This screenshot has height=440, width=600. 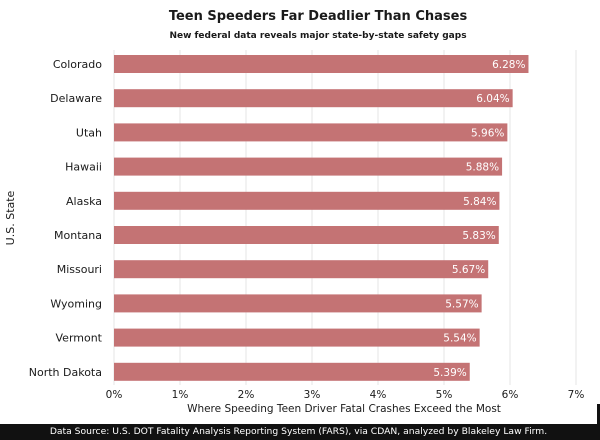 What do you see at coordinates (312, 395) in the screenshot?
I see `x-tick-label: 3%` at bounding box center [312, 395].